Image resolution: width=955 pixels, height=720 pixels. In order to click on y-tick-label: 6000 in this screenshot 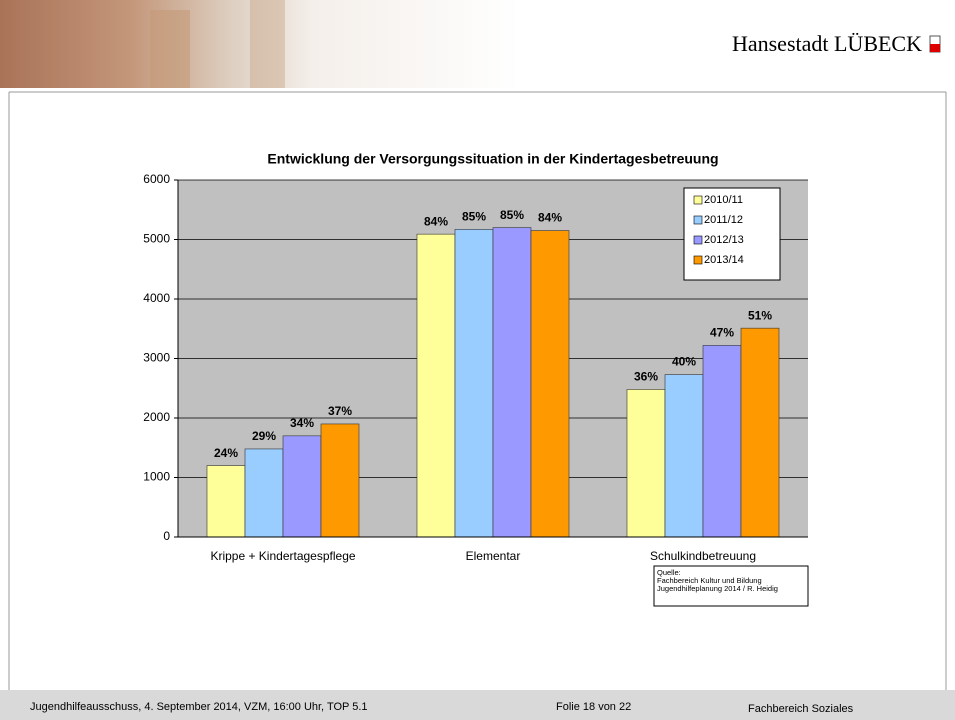, I will do `click(156, 179)`.